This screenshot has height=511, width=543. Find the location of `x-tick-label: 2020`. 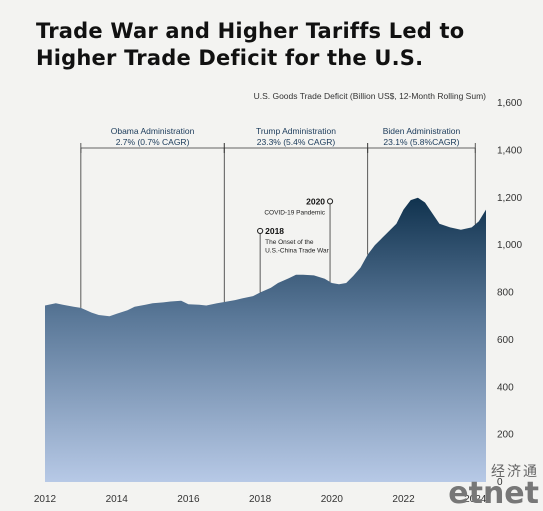

x-tick-label: 2020 is located at coordinates (332, 499).